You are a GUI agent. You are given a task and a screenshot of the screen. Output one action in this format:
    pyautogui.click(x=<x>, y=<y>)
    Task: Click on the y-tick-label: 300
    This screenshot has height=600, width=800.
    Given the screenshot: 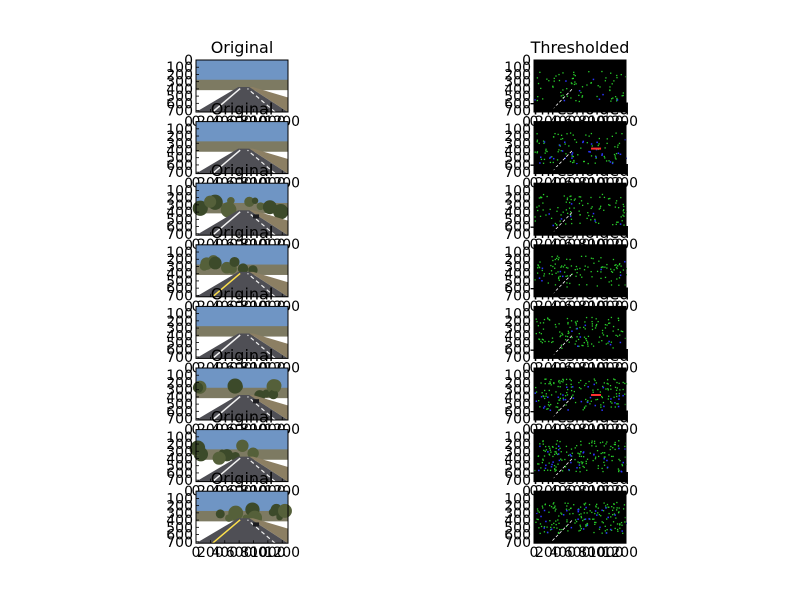 What is the action you would take?
    pyautogui.click(x=179, y=144)
    